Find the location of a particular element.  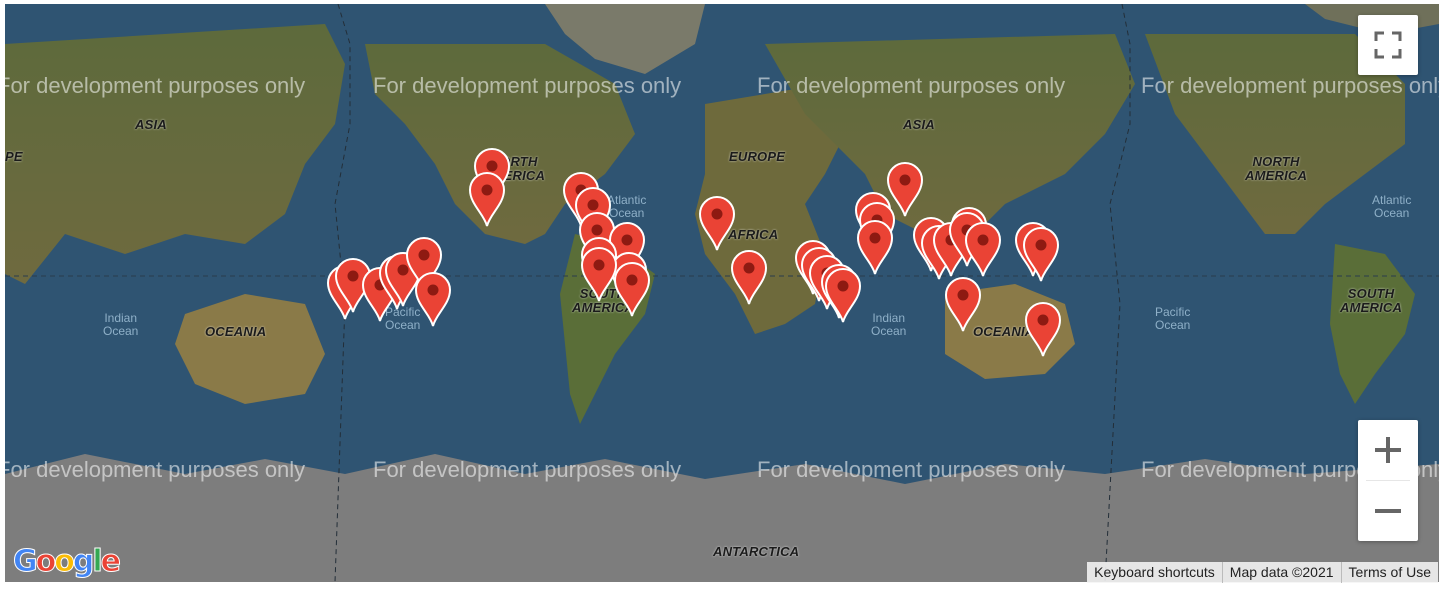

google-logo: Google is located at coordinates (67, 562).